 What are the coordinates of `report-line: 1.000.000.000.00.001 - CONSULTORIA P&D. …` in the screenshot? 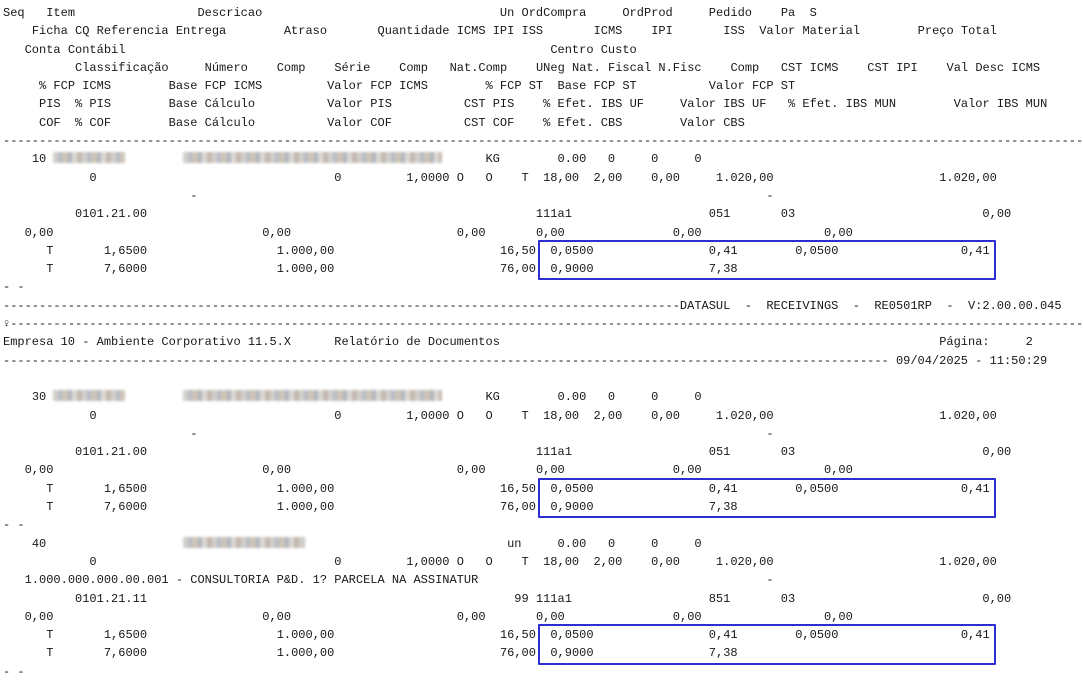 It's located at (399, 580).